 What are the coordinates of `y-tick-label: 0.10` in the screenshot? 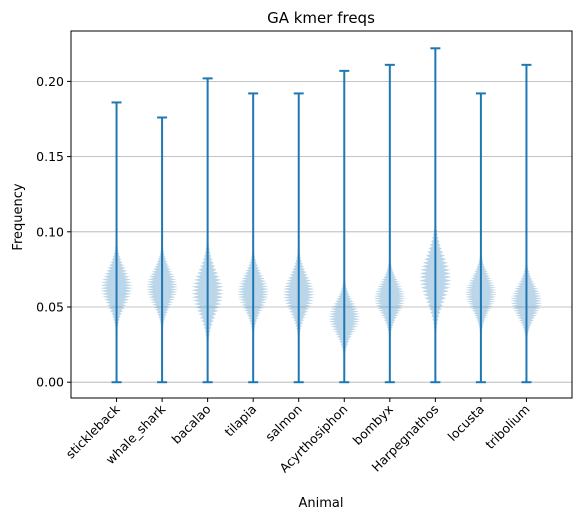 It's located at (50, 231).